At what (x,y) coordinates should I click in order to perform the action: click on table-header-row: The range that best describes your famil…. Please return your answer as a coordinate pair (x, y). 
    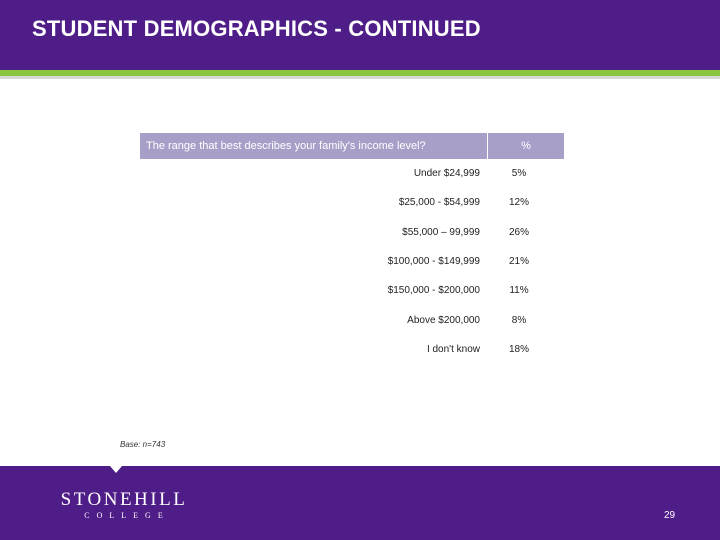
    Looking at the image, I should click on (352, 146).